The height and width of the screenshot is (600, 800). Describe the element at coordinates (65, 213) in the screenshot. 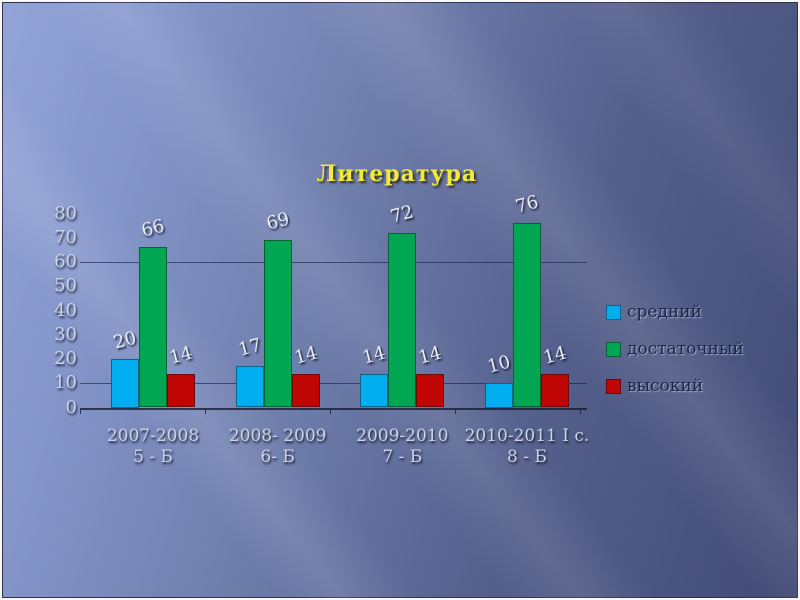

I see `y-axis-tick-label: 80` at that location.